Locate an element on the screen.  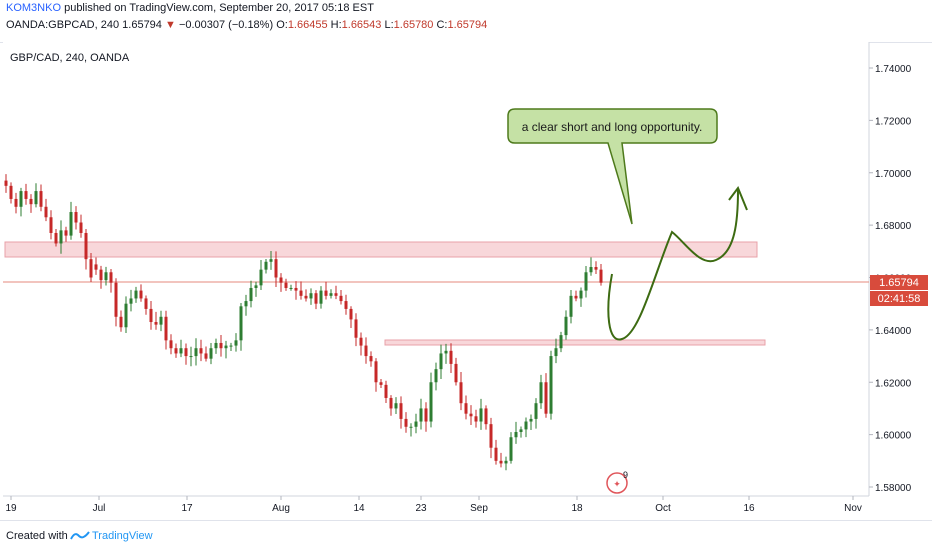
tradingview-link: TradingView is located at coordinates (122, 536).